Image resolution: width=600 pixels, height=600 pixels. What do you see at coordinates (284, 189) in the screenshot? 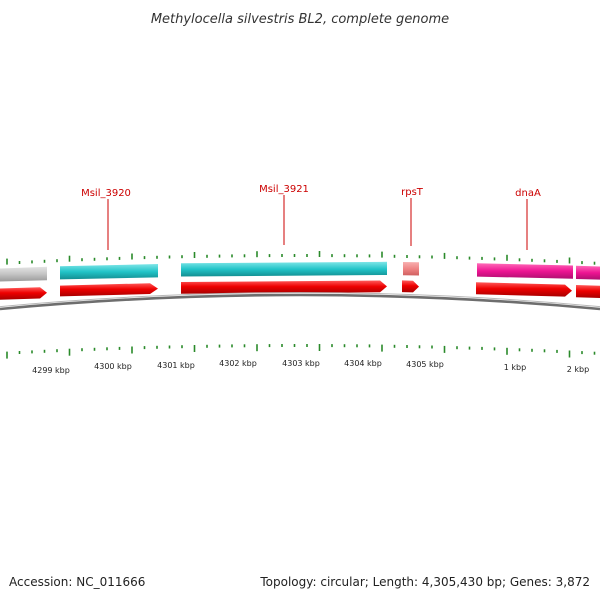
I see `gene-label-msil-3921: Msil_3921` at bounding box center [284, 189].